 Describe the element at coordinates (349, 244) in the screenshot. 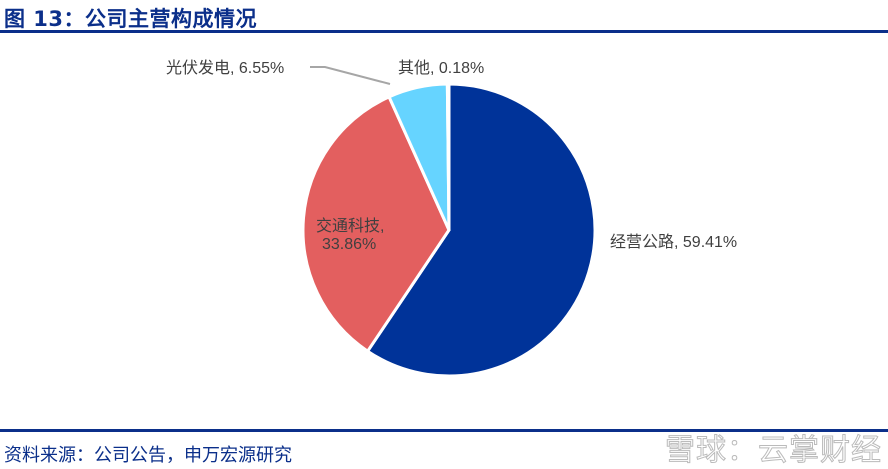

I see `label-tech-2: 33.86%` at that location.